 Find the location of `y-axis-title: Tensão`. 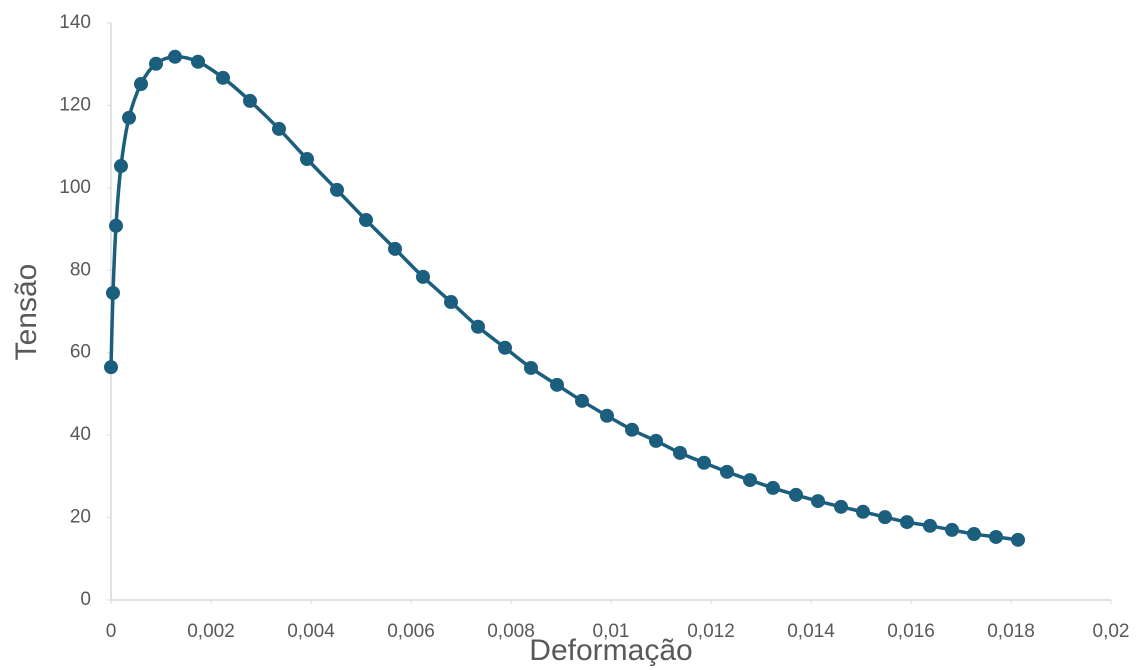

y-axis-title: Tensão is located at coordinates (26, 312).